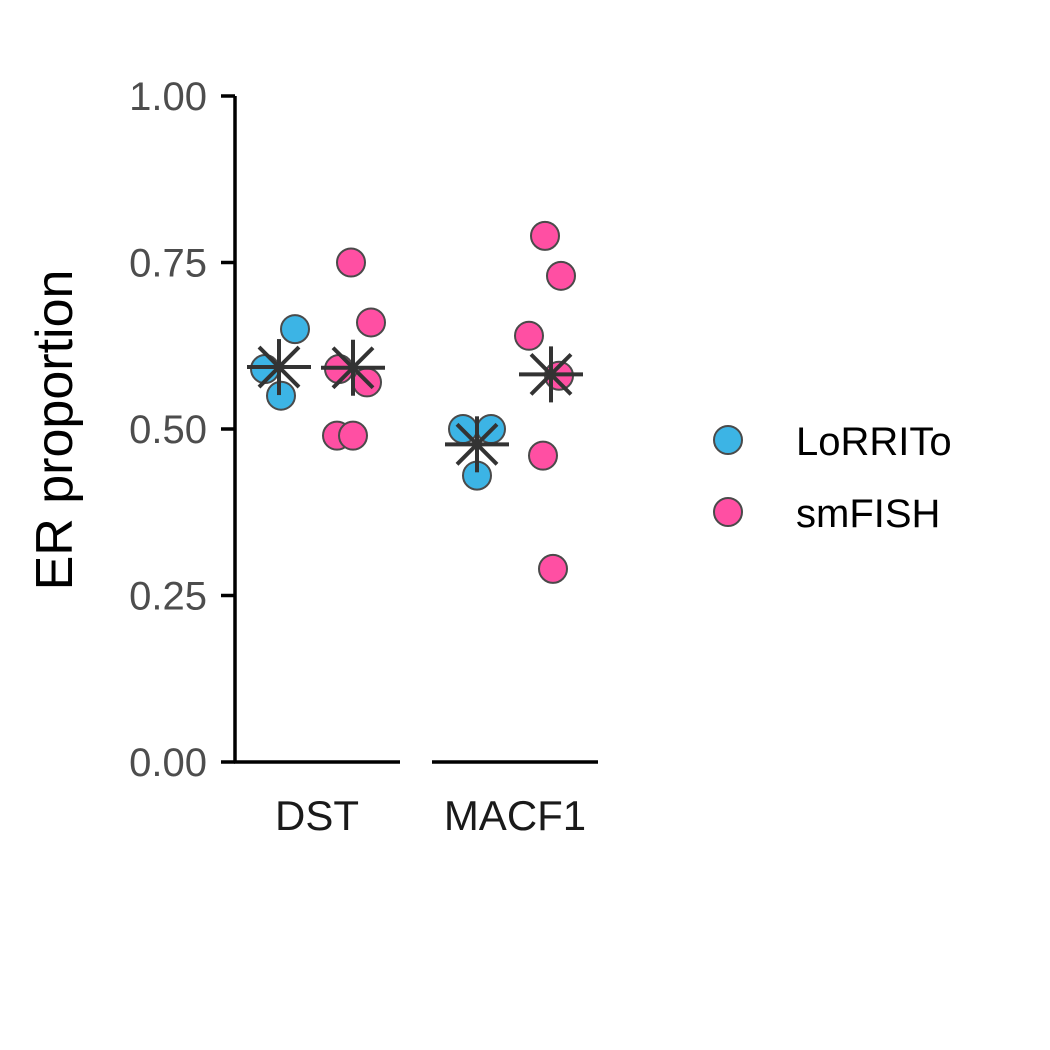  I want to click on summary-markers, so click(415, 406).